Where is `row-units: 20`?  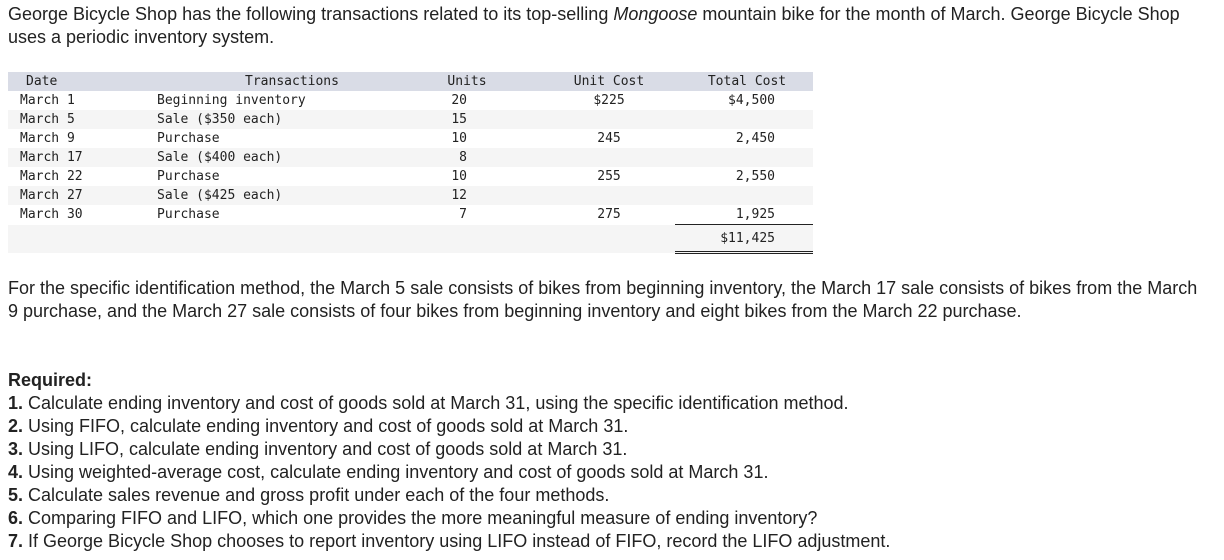
row-units: 20 is located at coordinates (485, 100).